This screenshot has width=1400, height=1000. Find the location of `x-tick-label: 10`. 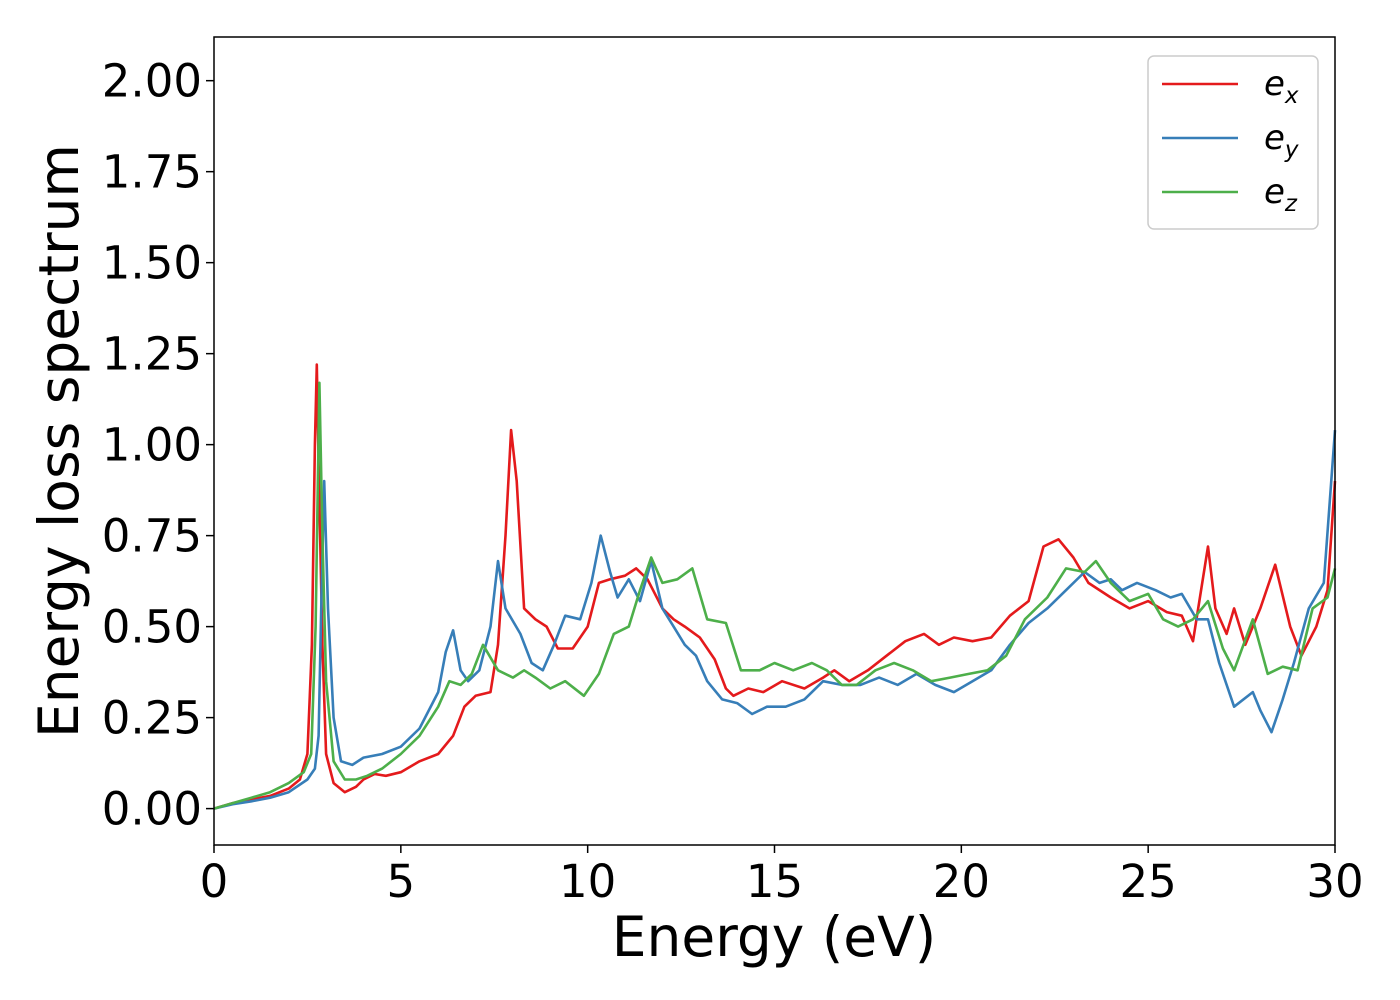

x-tick-label: 10 is located at coordinates (587, 881).